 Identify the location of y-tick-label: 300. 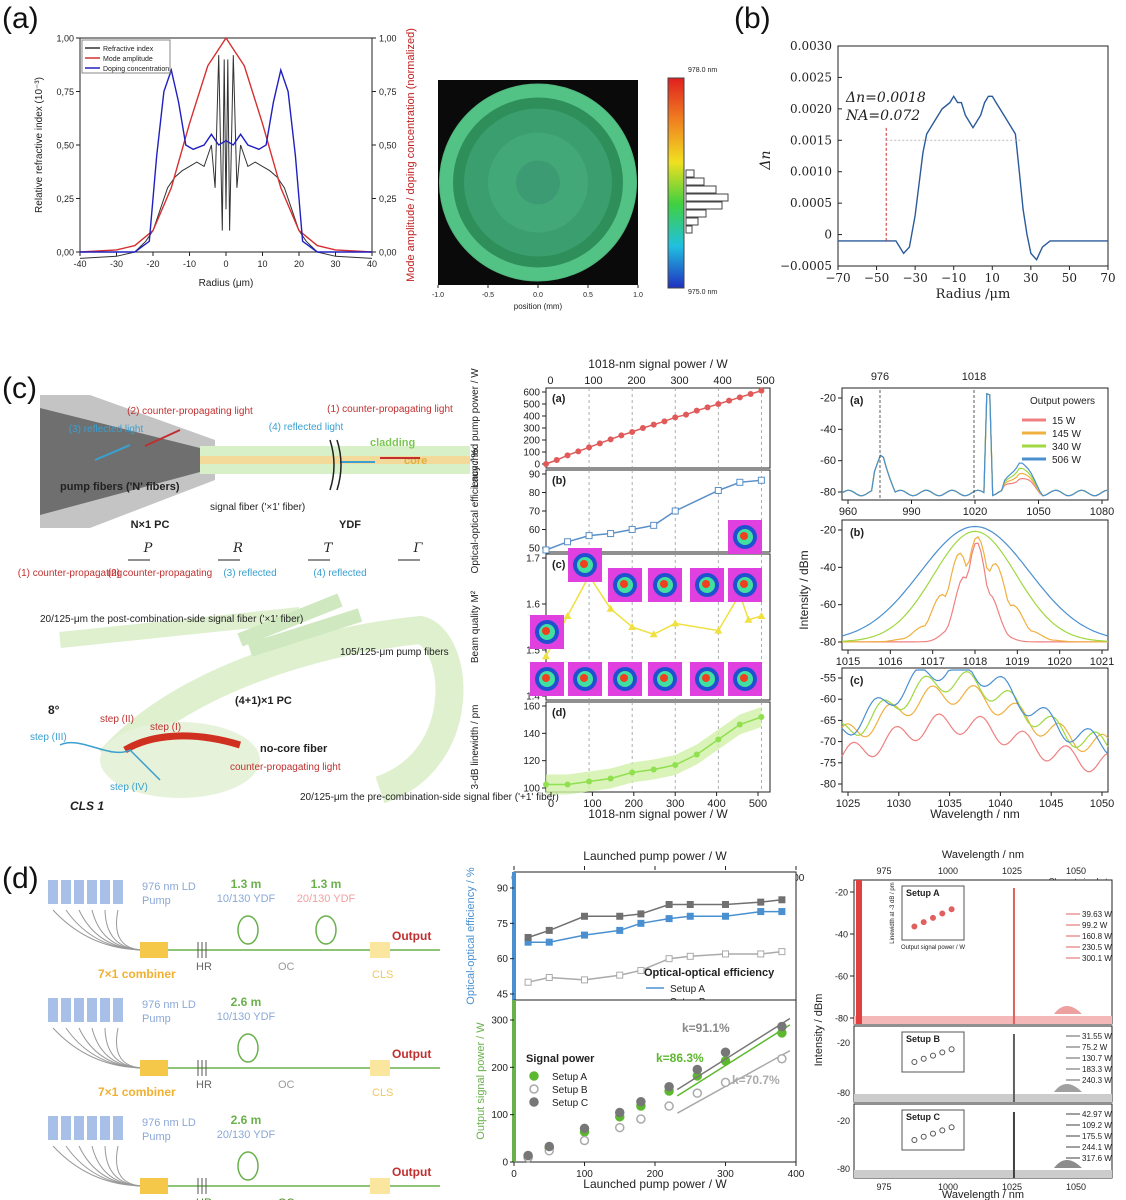
(531, 429).